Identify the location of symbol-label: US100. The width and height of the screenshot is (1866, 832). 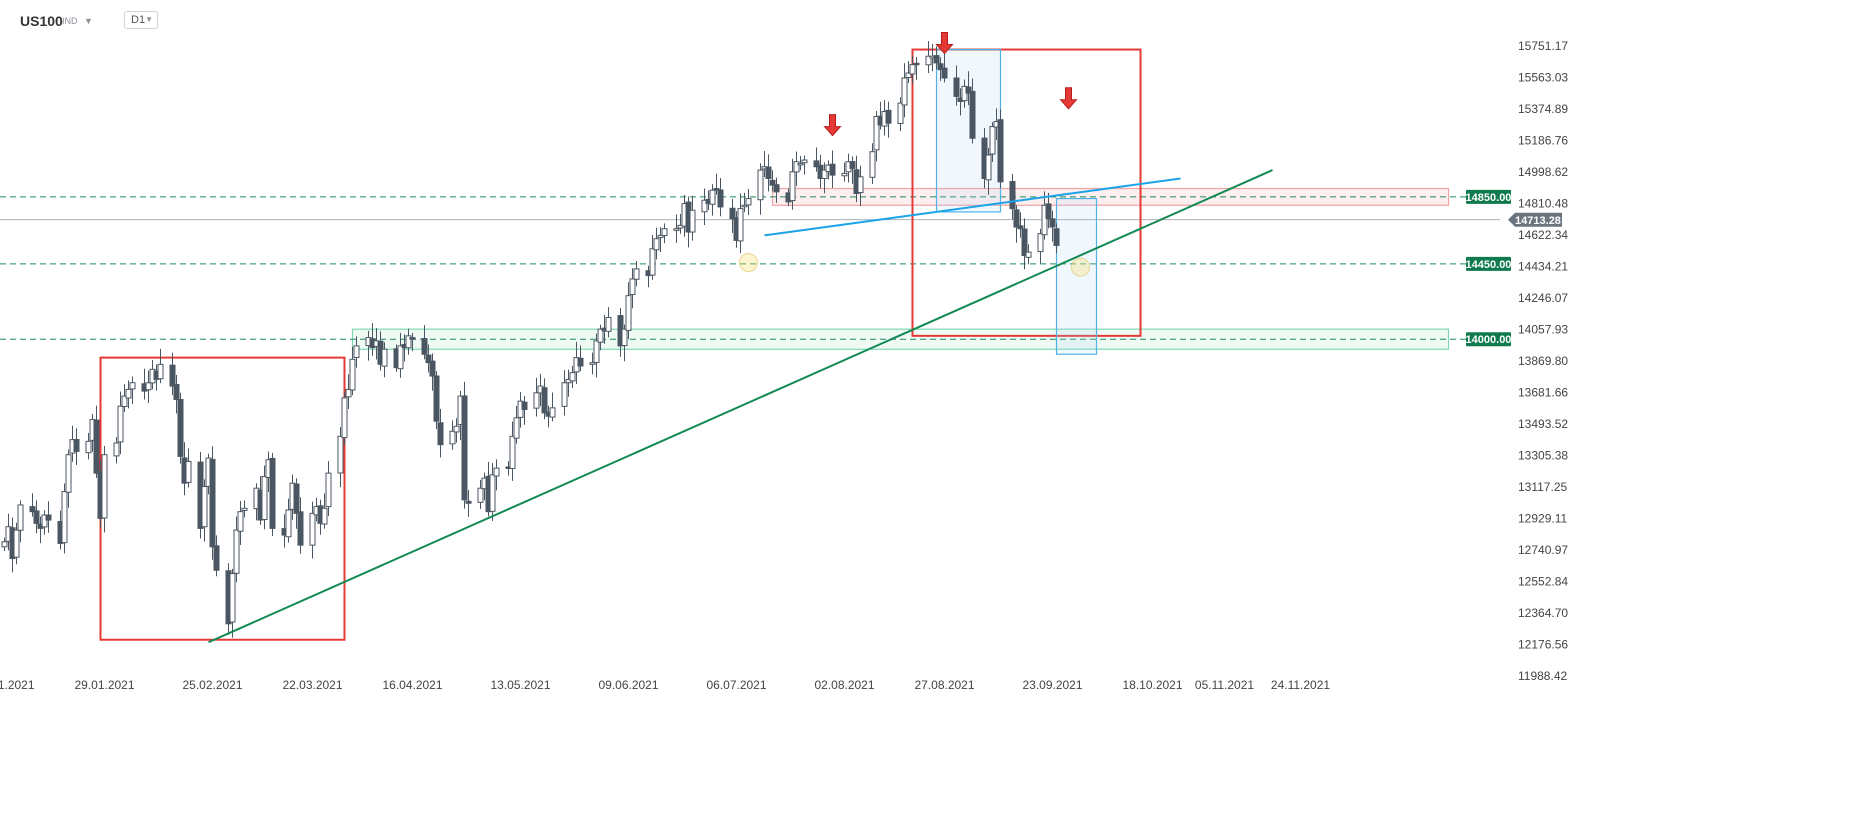
(41, 21).